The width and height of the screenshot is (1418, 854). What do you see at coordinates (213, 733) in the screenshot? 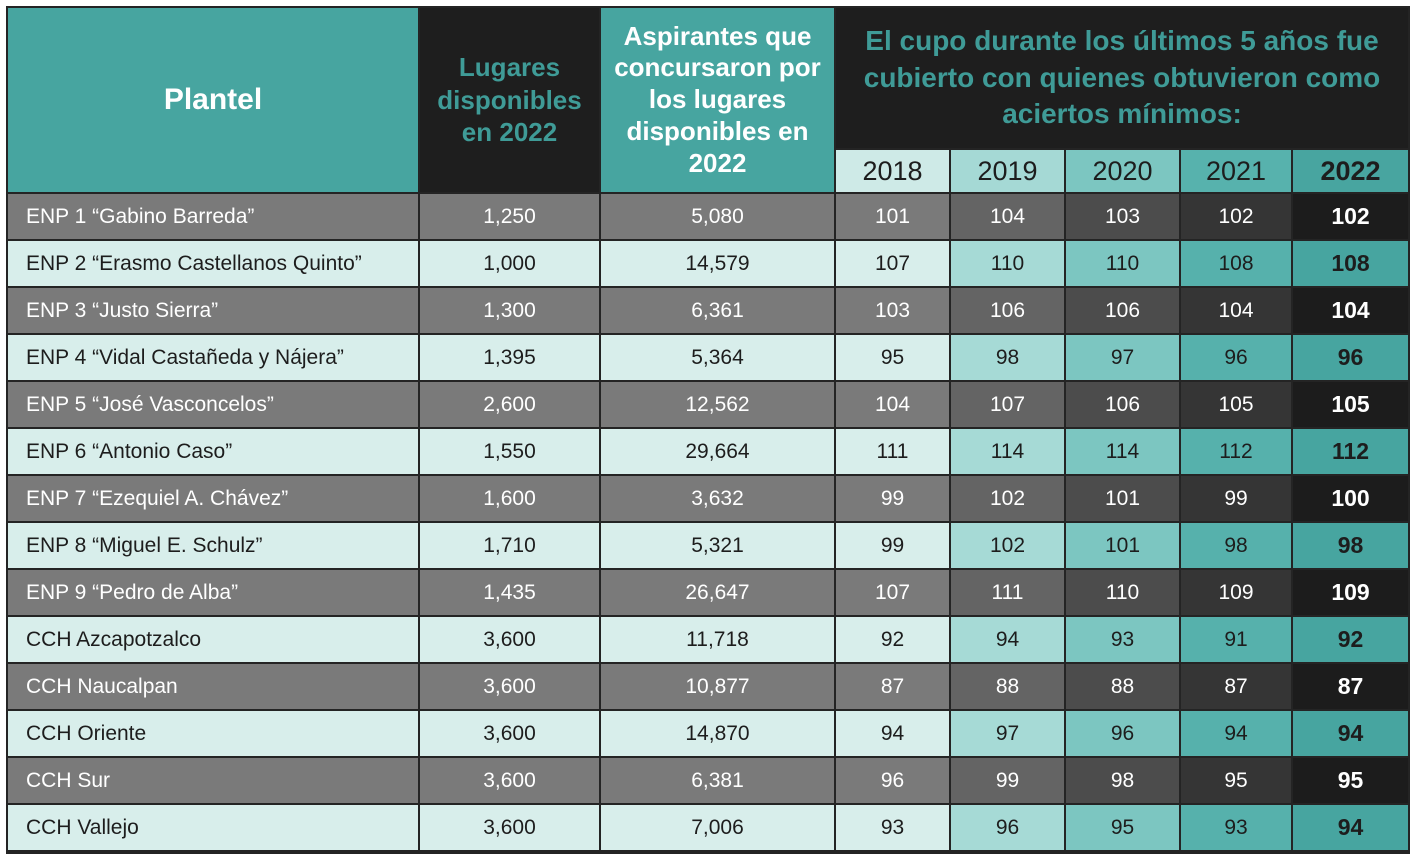
I see `plantel-cell: CCH Oriente` at bounding box center [213, 733].